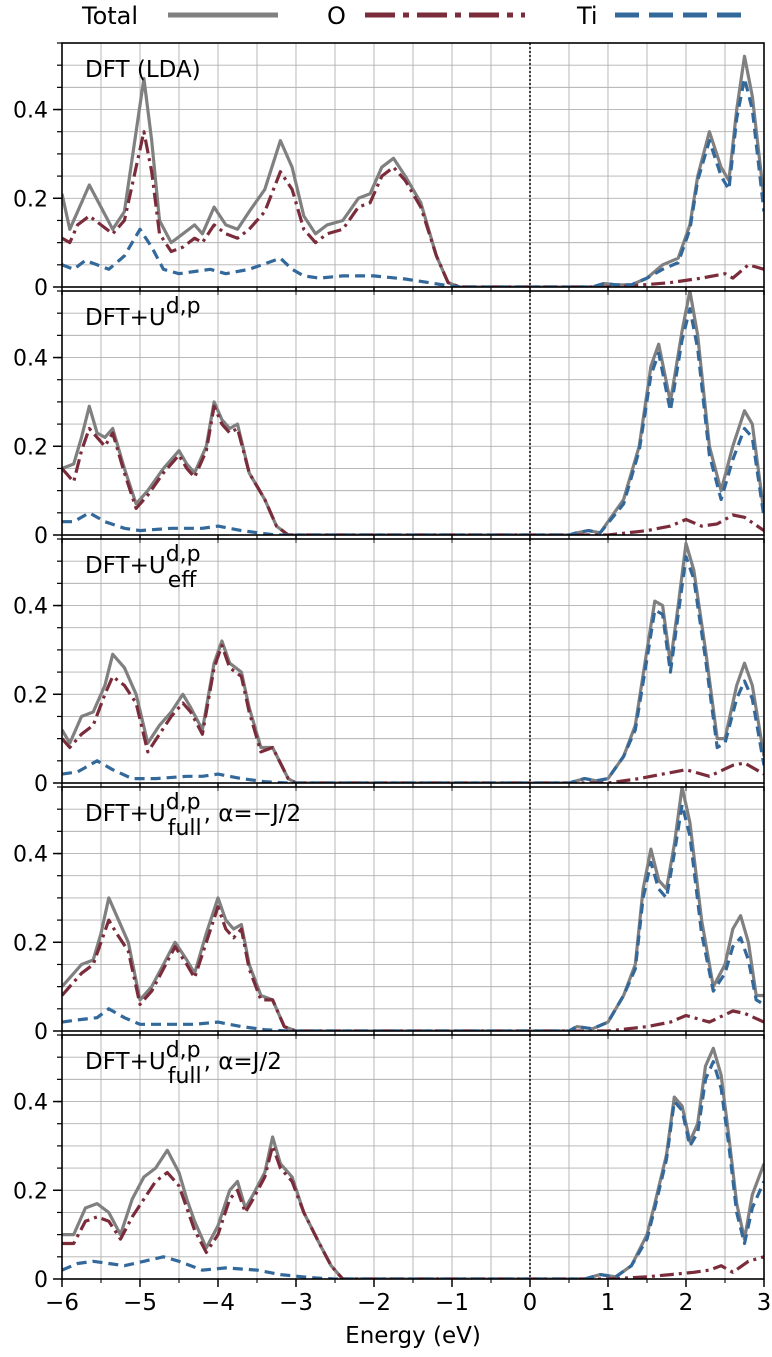 Image resolution: width=772 pixels, height=1357 pixels. What do you see at coordinates (686, 1303) in the screenshot?
I see `x-tick-label: 2` at bounding box center [686, 1303].